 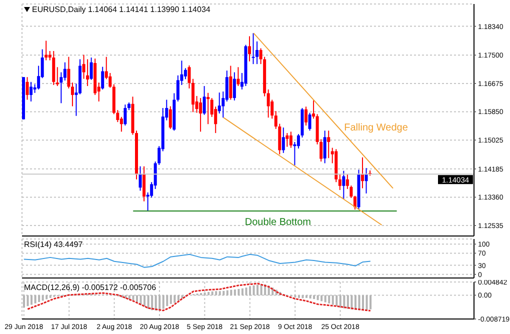 What do you see at coordinates (278, 222) in the screenshot?
I see `annotation: Double Bottom` at bounding box center [278, 222].